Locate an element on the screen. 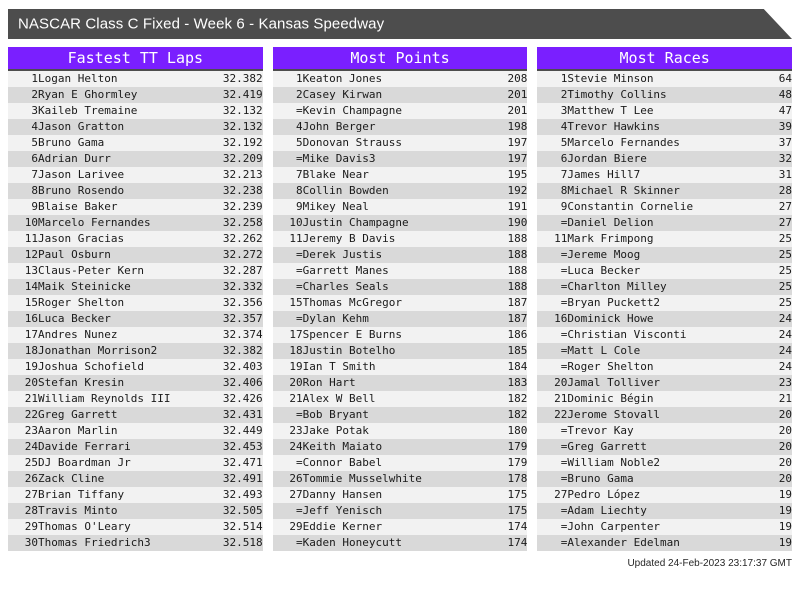 This screenshot has height=600, width=800. row-value: 32.403 is located at coordinates (242, 366).